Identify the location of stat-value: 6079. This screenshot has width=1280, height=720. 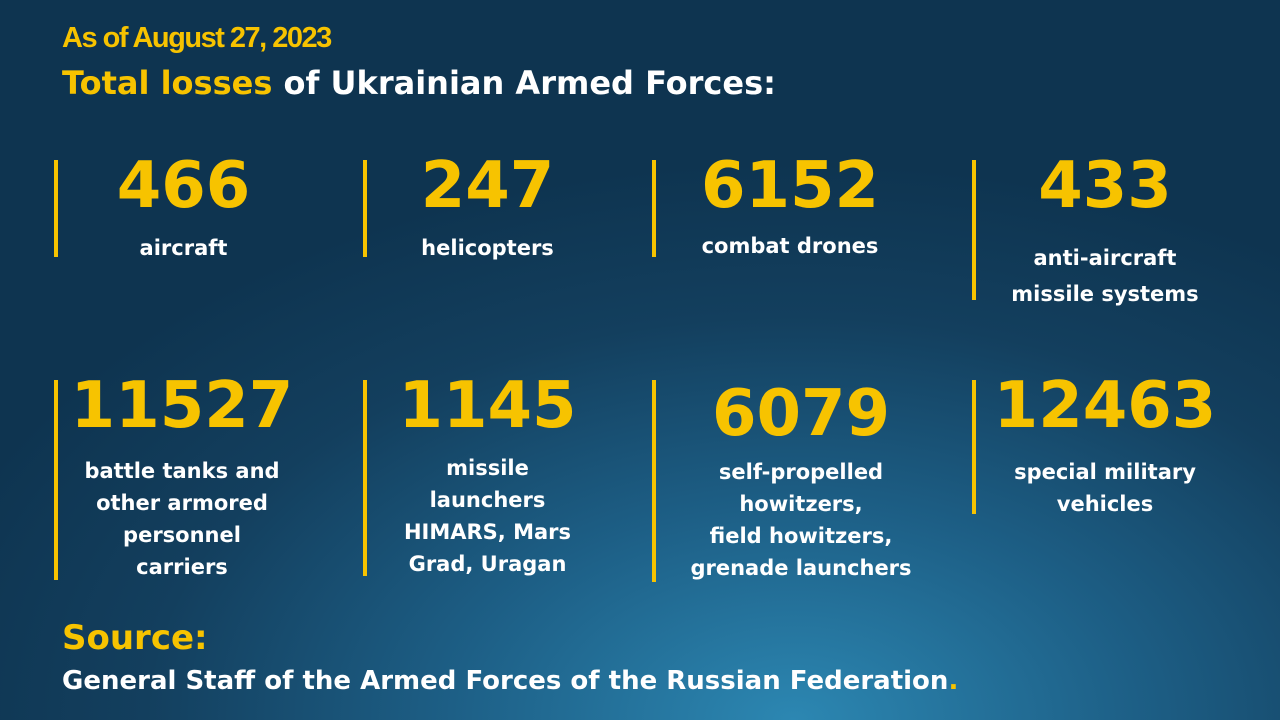
(801, 414).